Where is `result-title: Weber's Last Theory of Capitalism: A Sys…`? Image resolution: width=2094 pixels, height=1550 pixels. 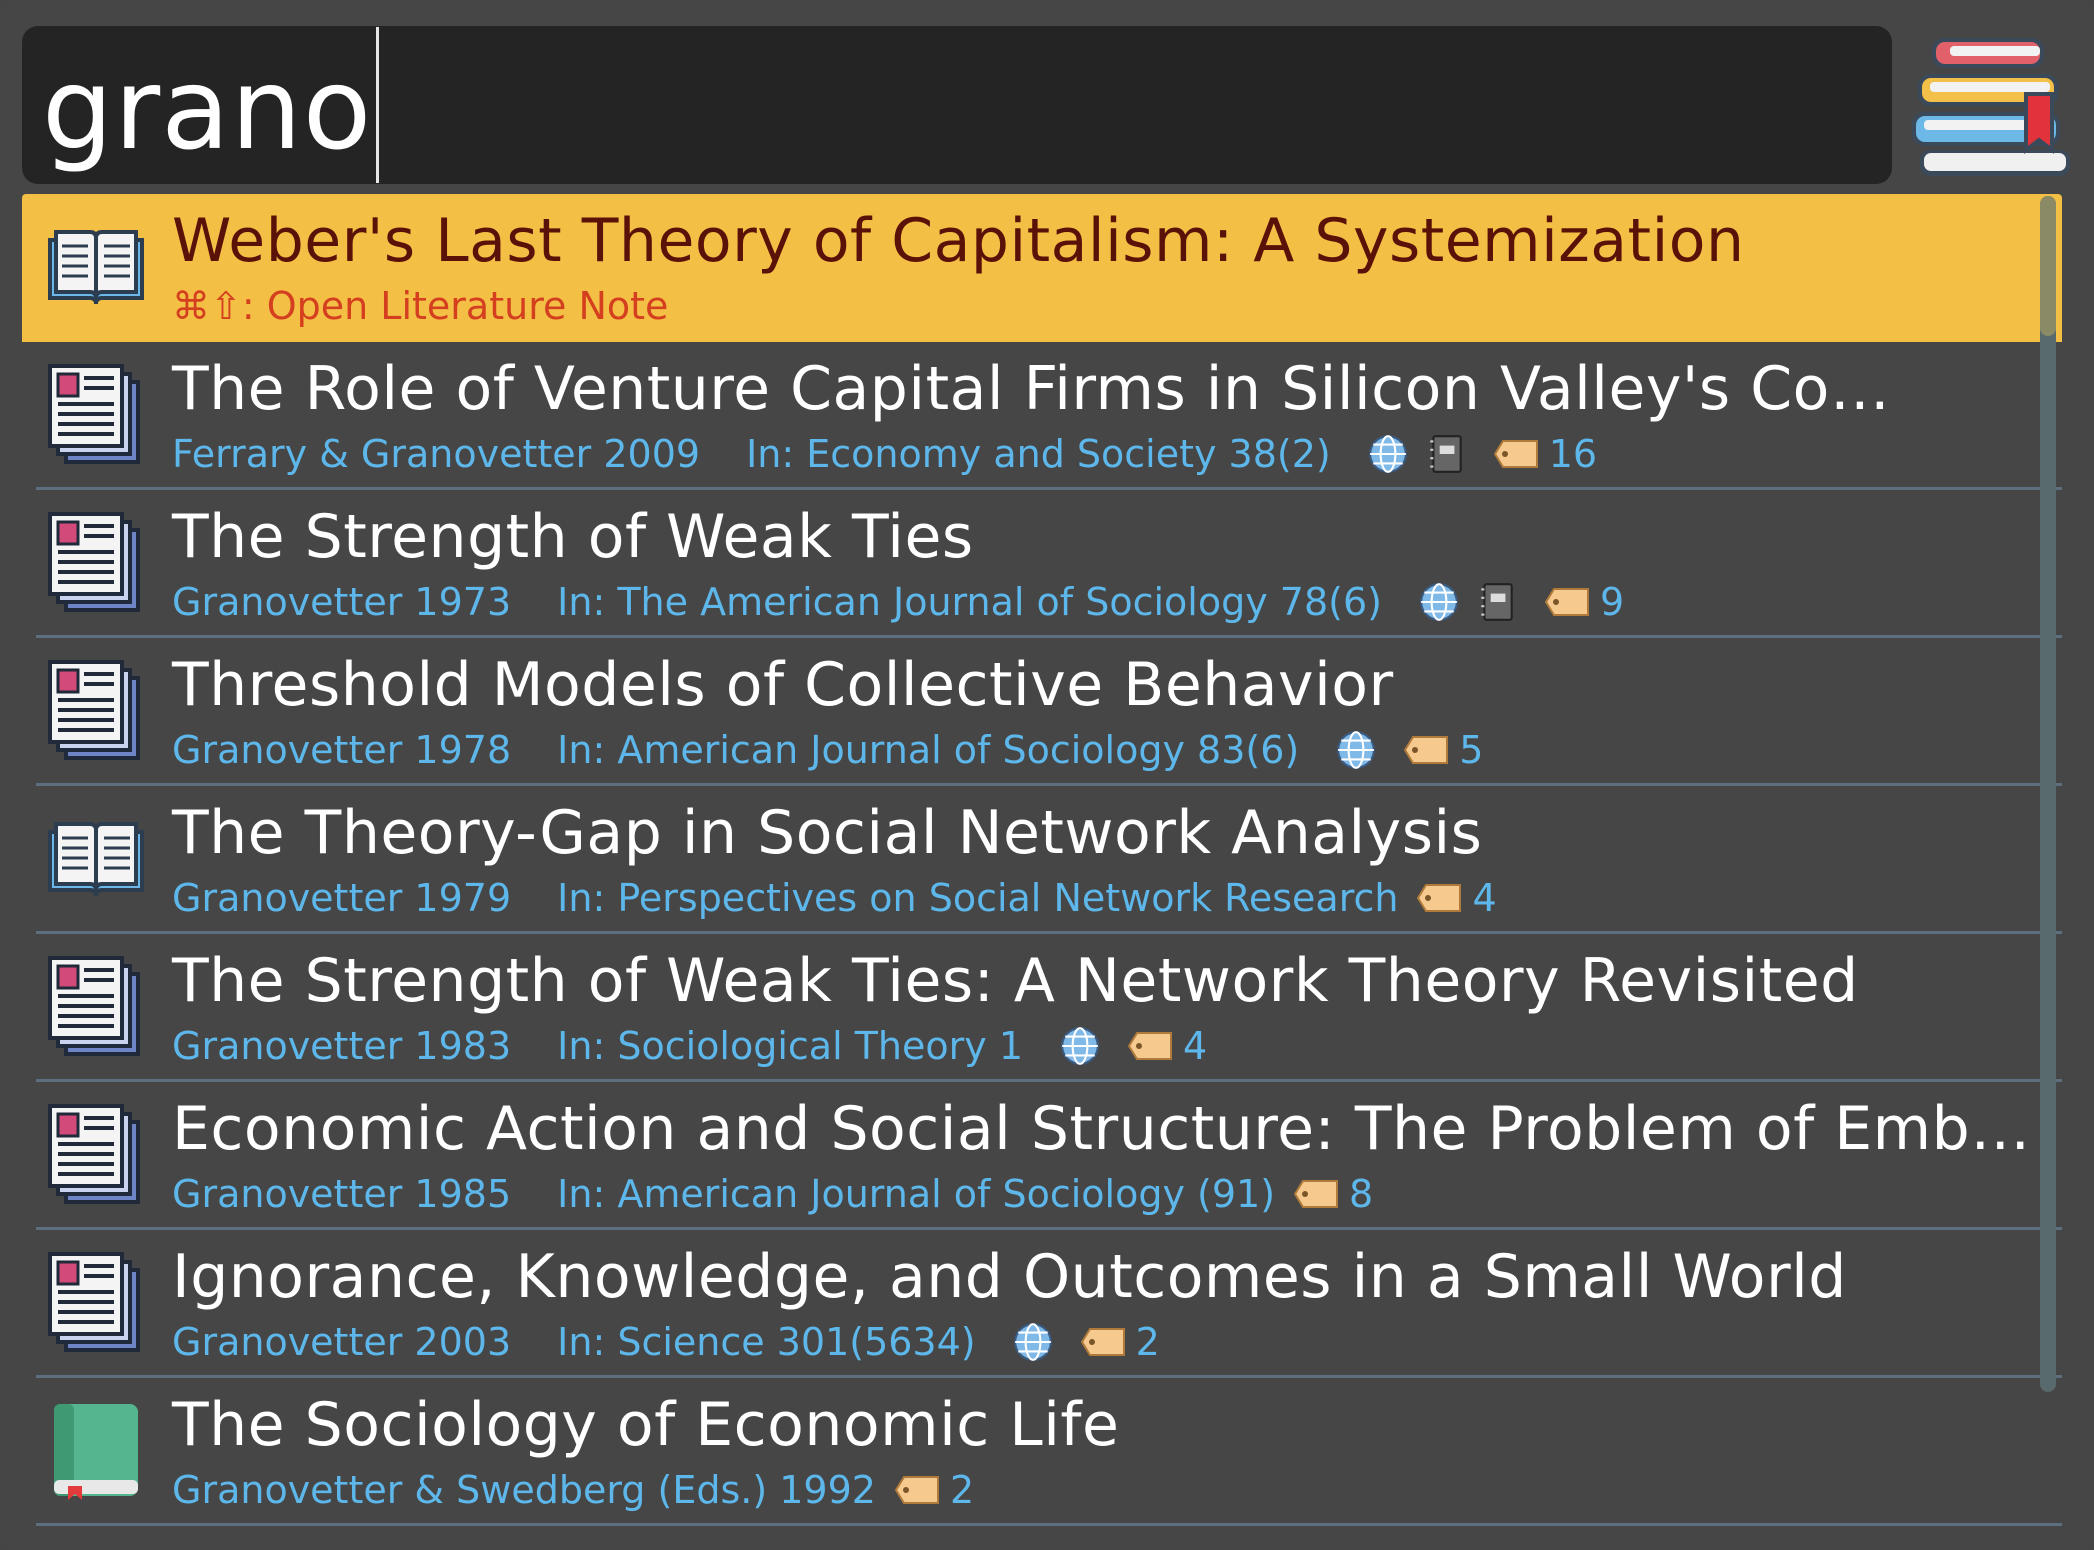
result-title: Weber's Last Theory of Capitalism: A Sys… is located at coordinates (958, 241).